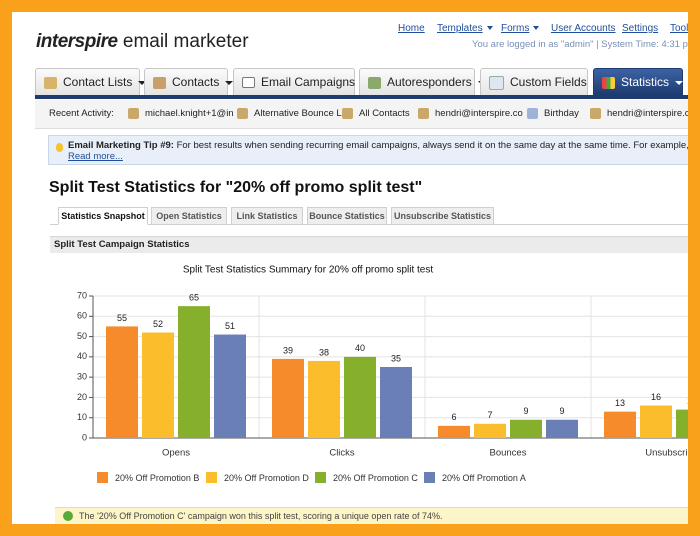 The width and height of the screenshot is (700, 536). I want to click on data-label: 13, so click(620, 403).